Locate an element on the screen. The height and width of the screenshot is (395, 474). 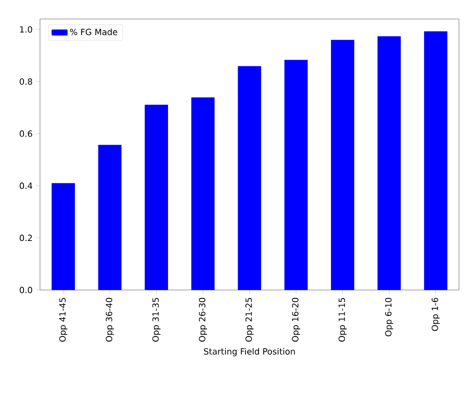
y-tick-label: 1.0 is located at coordinates (26, 29).